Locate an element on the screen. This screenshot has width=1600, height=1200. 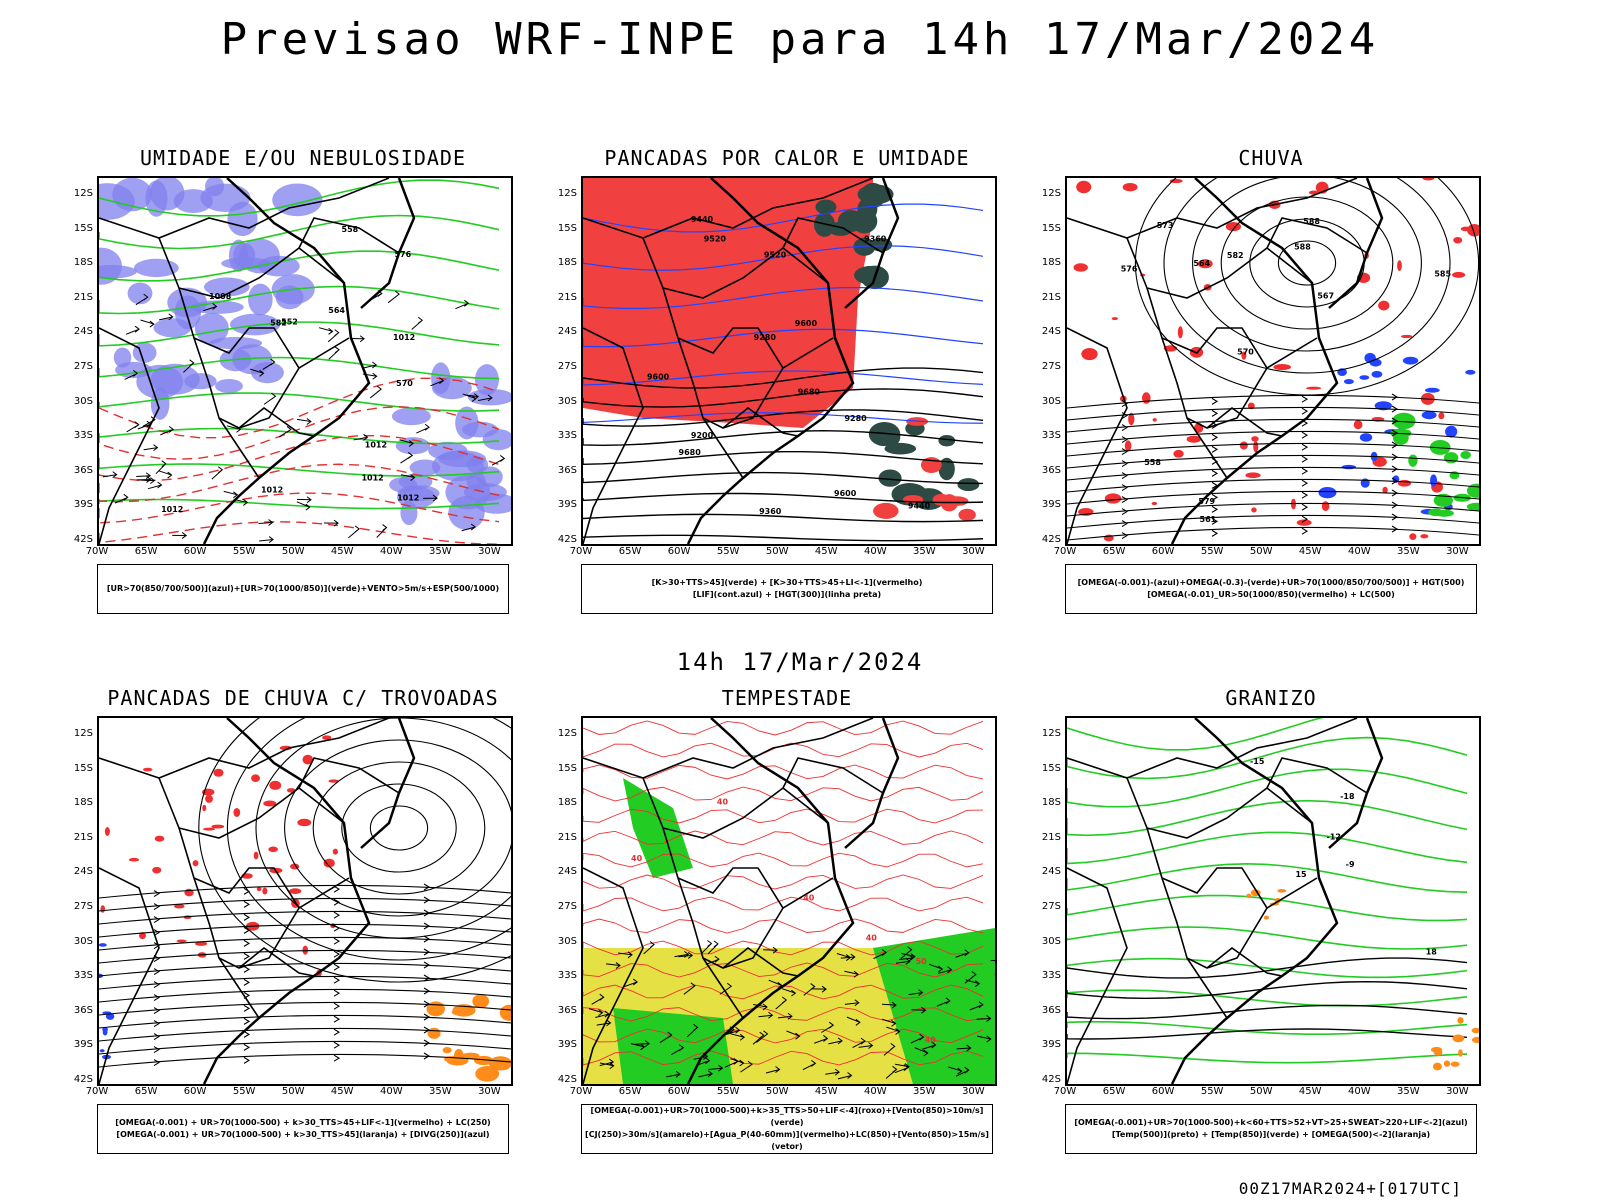
lon-tick-label: 35W is located at coordinates (440, 551).